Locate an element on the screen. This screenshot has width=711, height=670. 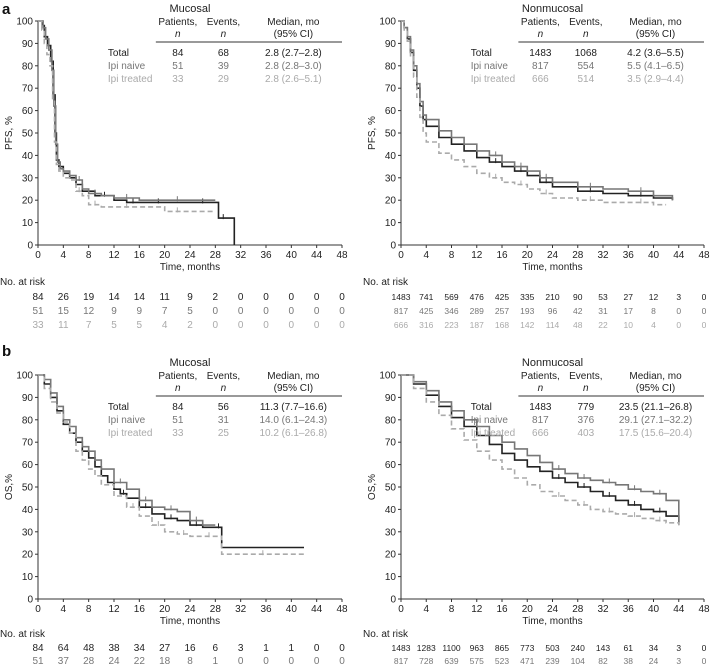
chart-title: Mucosal is located at coordinates (190, 363).